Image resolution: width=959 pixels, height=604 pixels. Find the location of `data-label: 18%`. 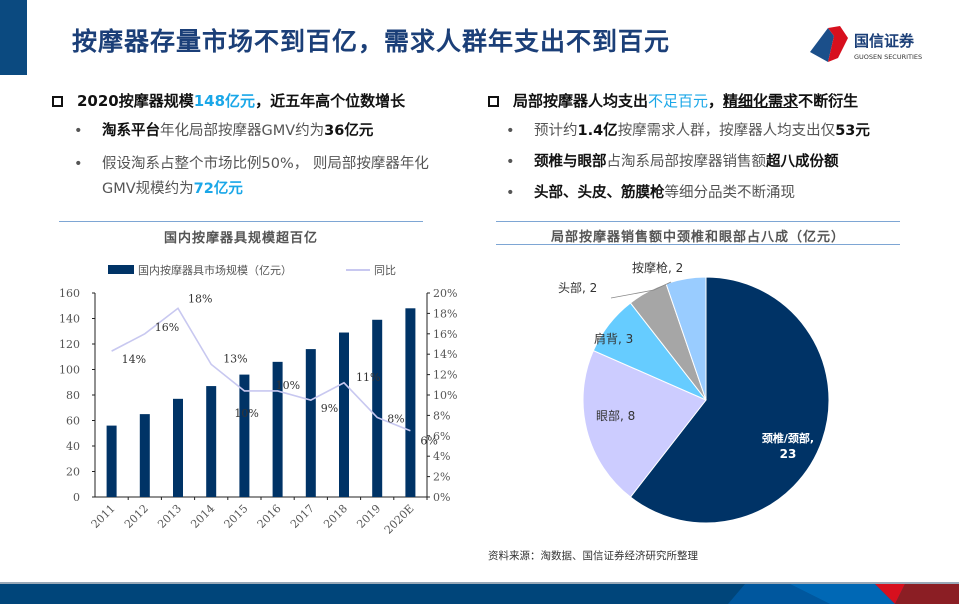

data-label: 18% is located at coordinates (200, 298).